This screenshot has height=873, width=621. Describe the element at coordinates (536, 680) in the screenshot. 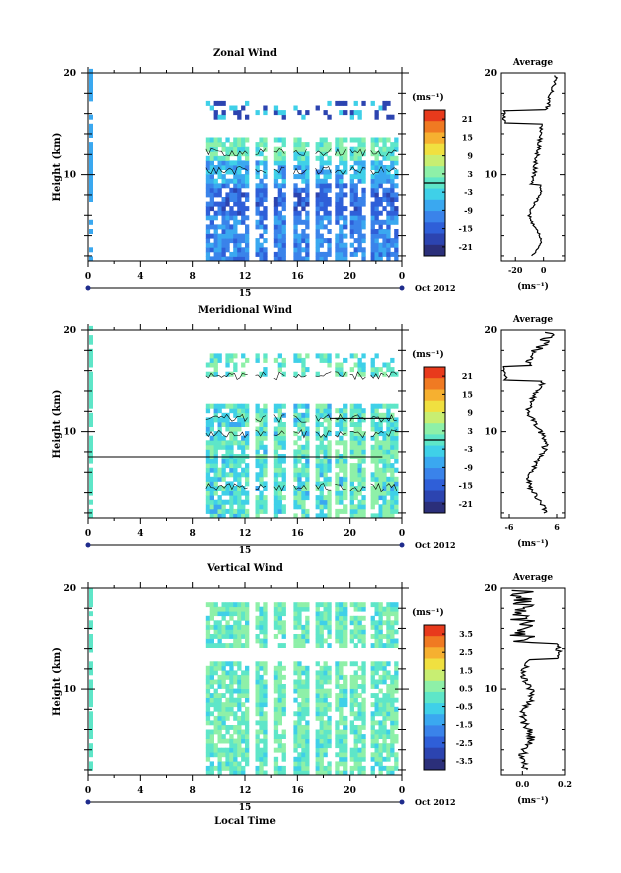

I see `average-profile-line` at that location.